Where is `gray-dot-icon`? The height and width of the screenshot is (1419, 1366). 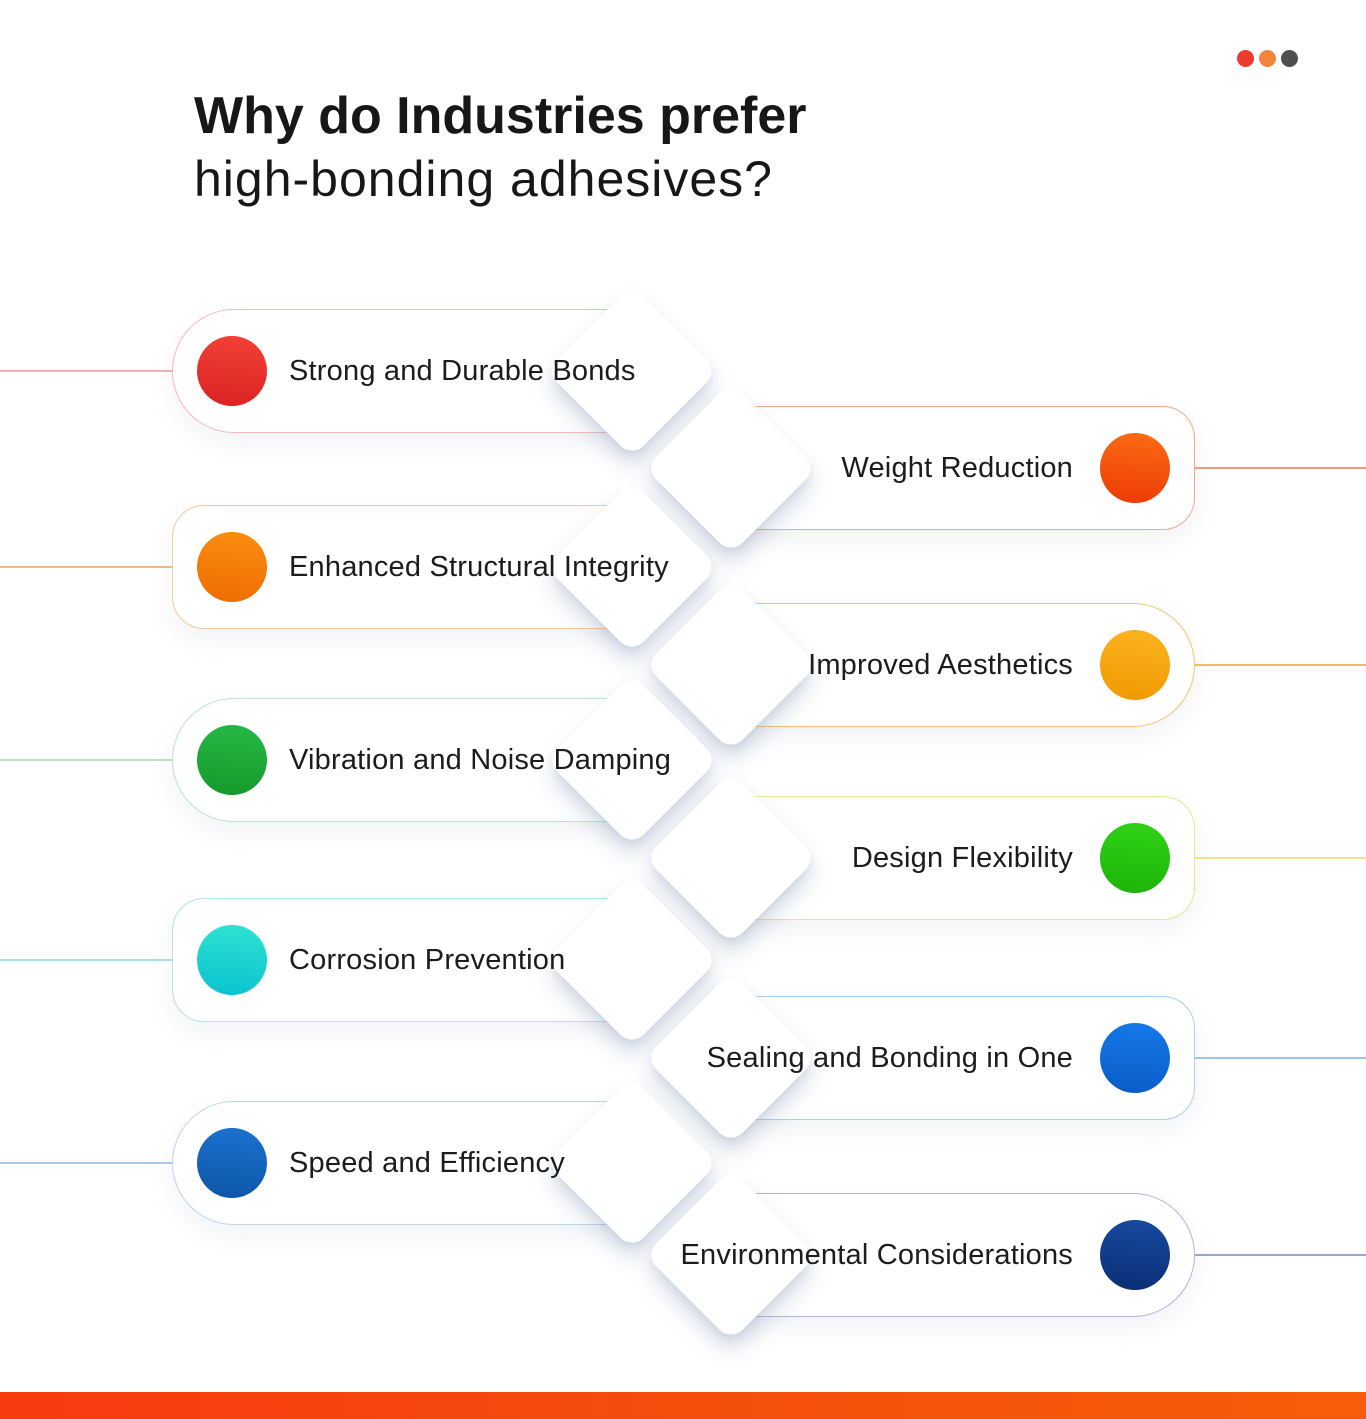 gray-dot-icon is located at coordinates (1289, 58).